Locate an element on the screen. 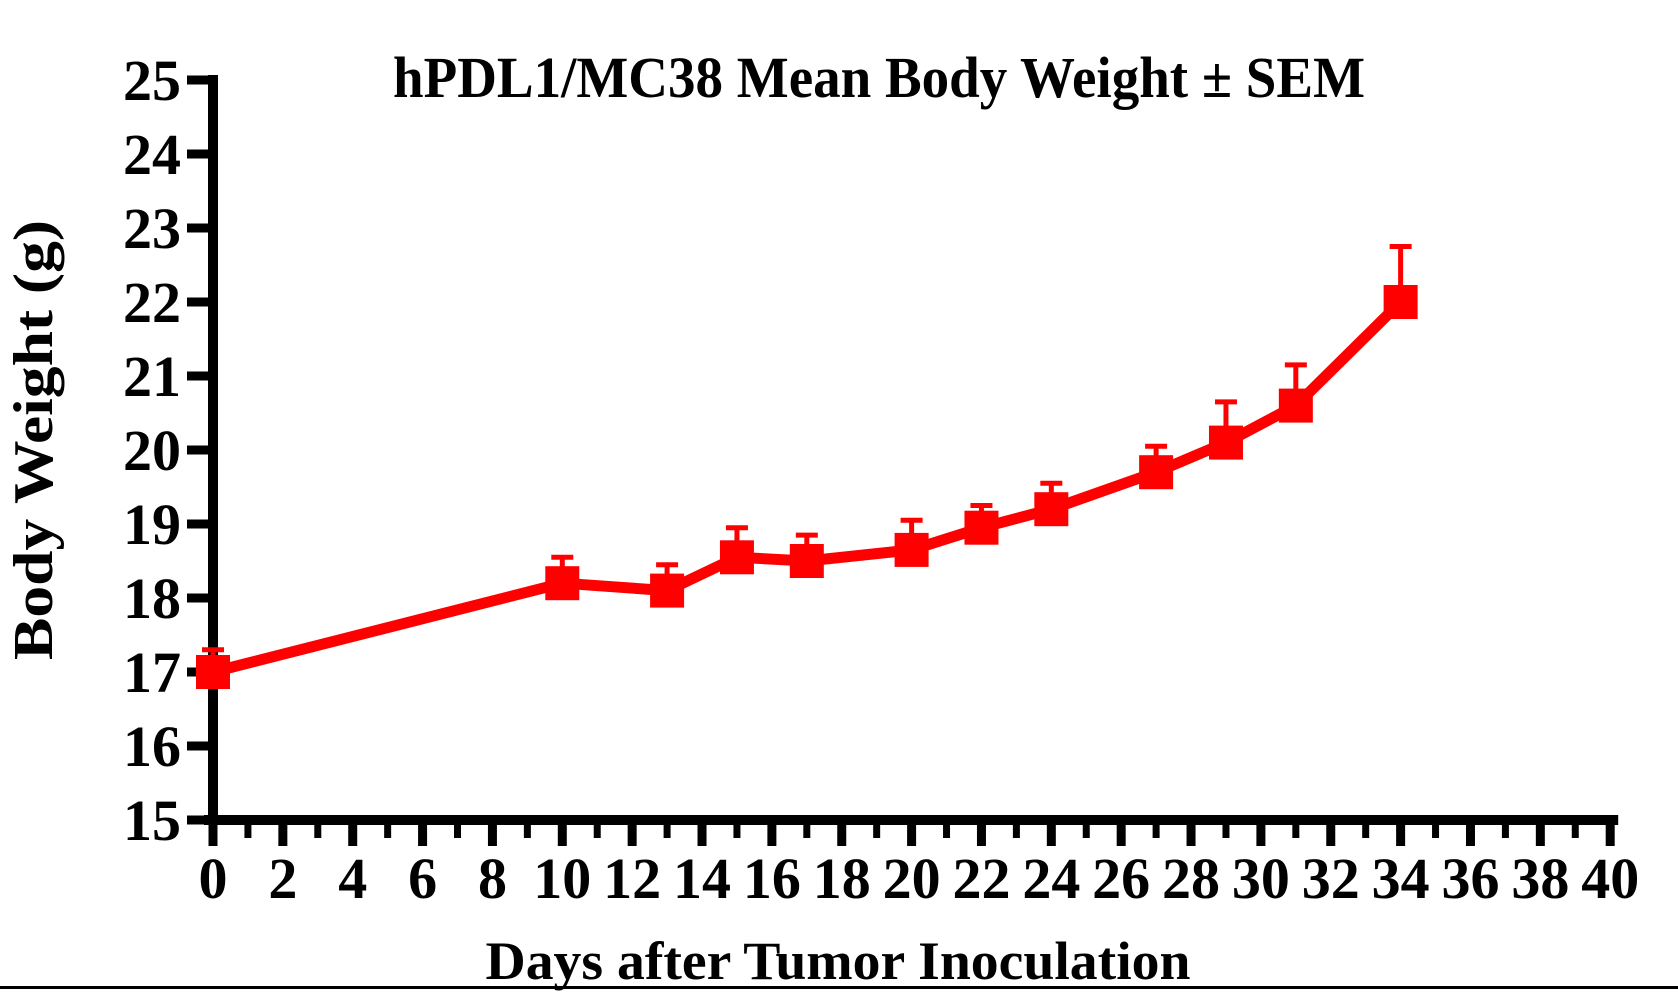  x-tick-label: 26 is located at coordinates (1121, 878).